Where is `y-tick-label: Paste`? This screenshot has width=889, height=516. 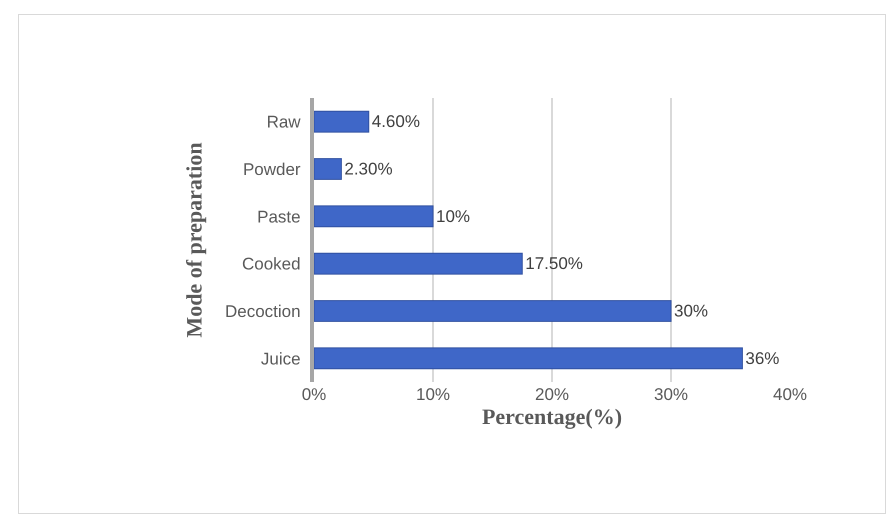
y-tick-label: Paste is located at coordinates (279, 216).